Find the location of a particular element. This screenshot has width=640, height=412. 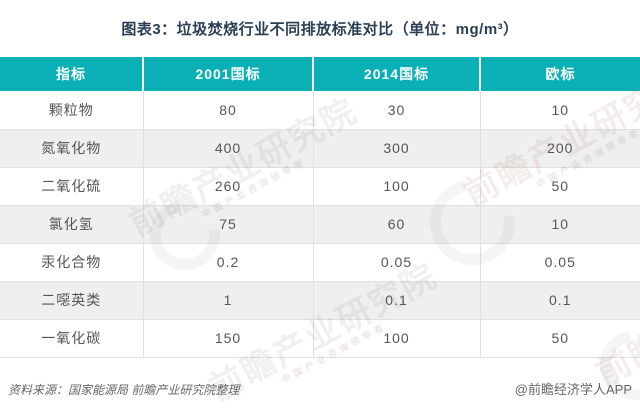

column-header-0: 指标 is located at coordinates (71, 74).